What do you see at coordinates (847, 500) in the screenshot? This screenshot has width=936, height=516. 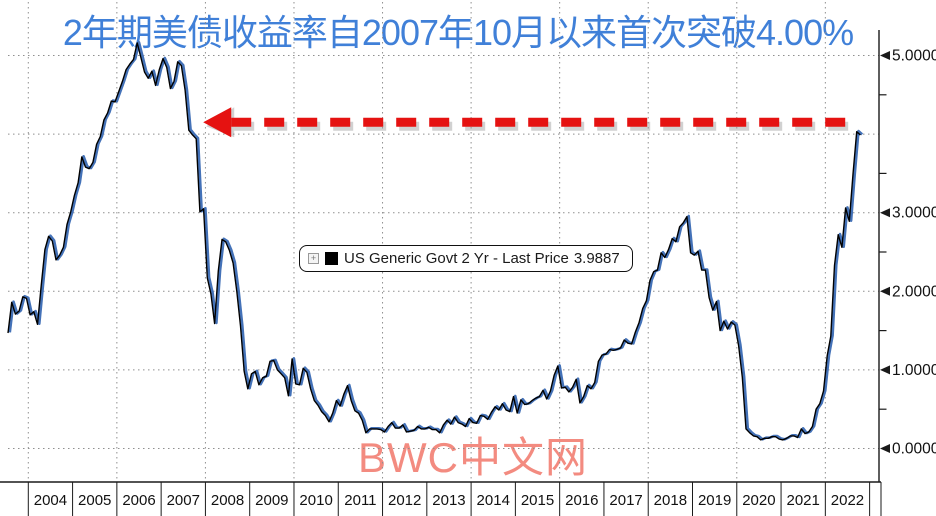 I see `x-axis-year-label: 2022` at bounding box center [847, 500].